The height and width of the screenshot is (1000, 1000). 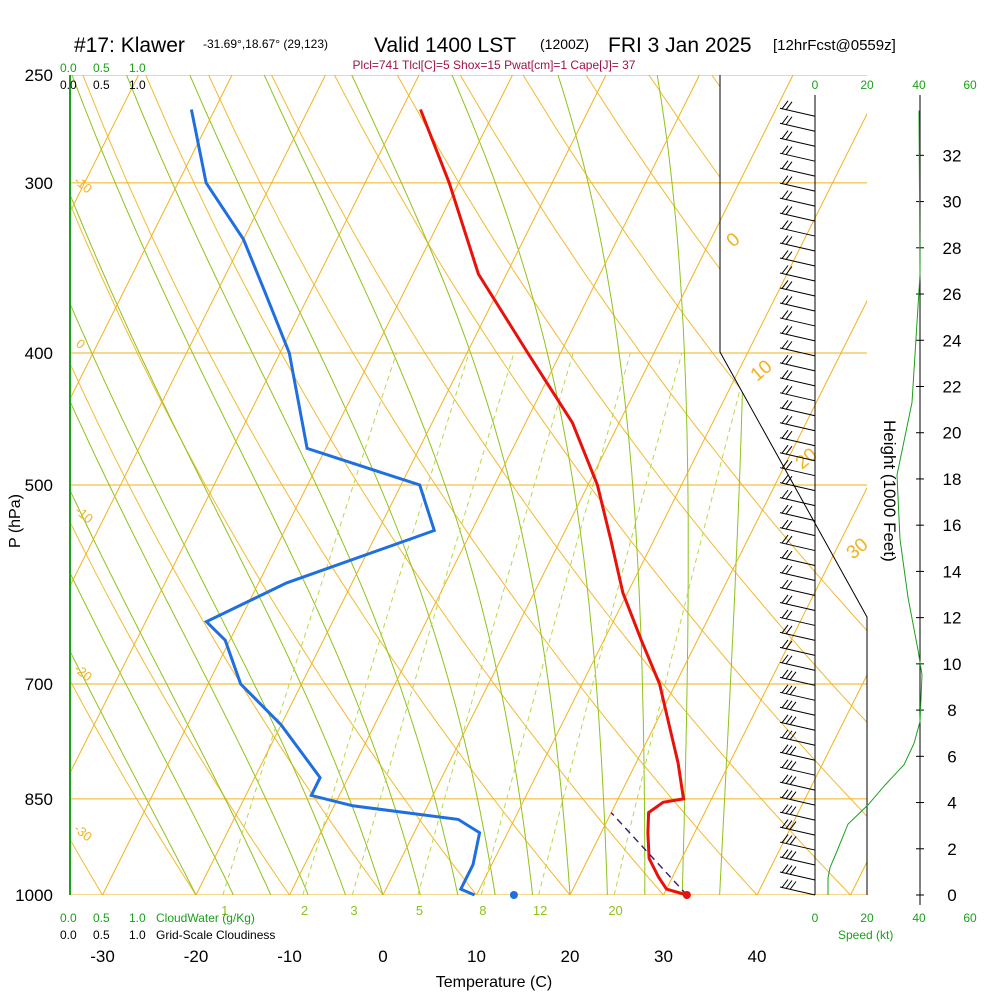 I want to click on temperature-tick-labels: -30 -20 -10 0 10 20 30 40, so click(x=428, y=956).